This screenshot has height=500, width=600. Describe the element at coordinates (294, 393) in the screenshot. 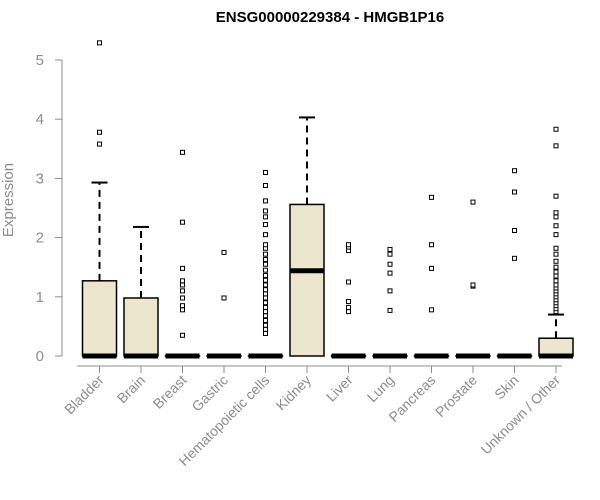

I see `x-tick-label: Kidney` at that location.